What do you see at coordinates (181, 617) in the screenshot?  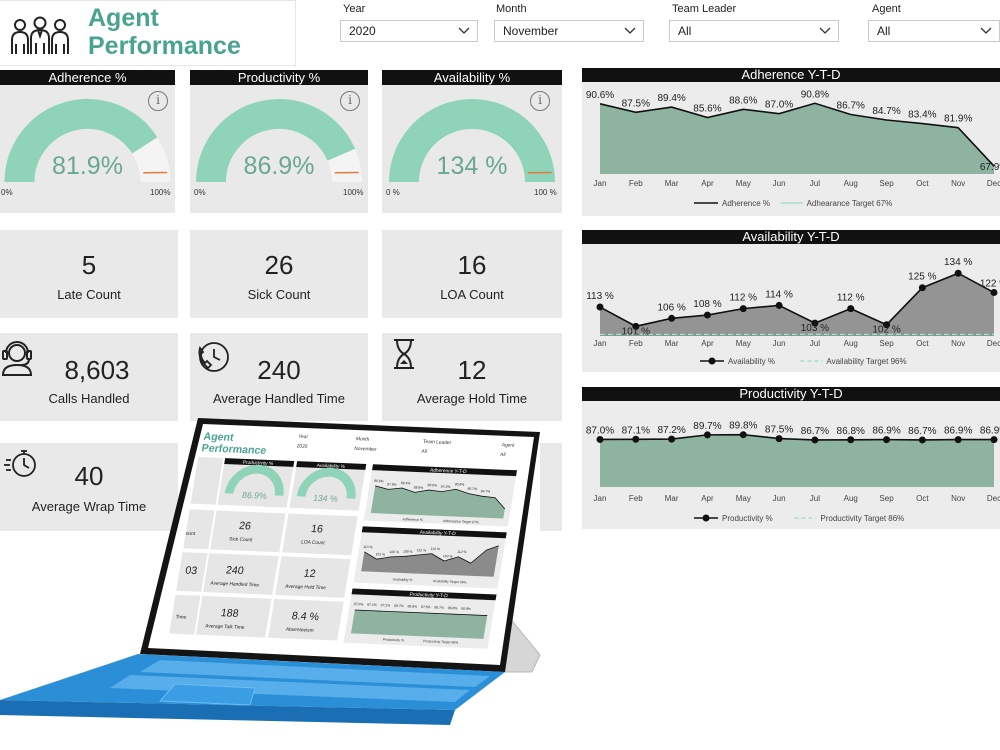 I see `tablet-kpi-partial: Time` at bounding box center [181, 617].